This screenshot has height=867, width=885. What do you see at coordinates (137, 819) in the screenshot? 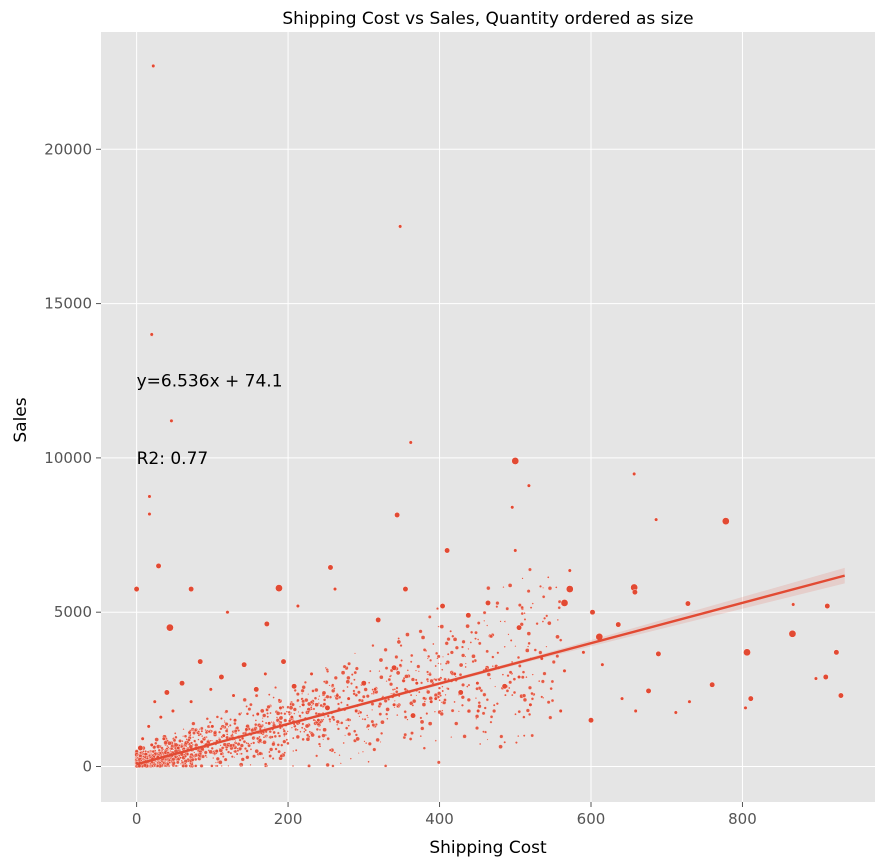
I see `x-tick-label: 0` at bounding box center [137, 819].